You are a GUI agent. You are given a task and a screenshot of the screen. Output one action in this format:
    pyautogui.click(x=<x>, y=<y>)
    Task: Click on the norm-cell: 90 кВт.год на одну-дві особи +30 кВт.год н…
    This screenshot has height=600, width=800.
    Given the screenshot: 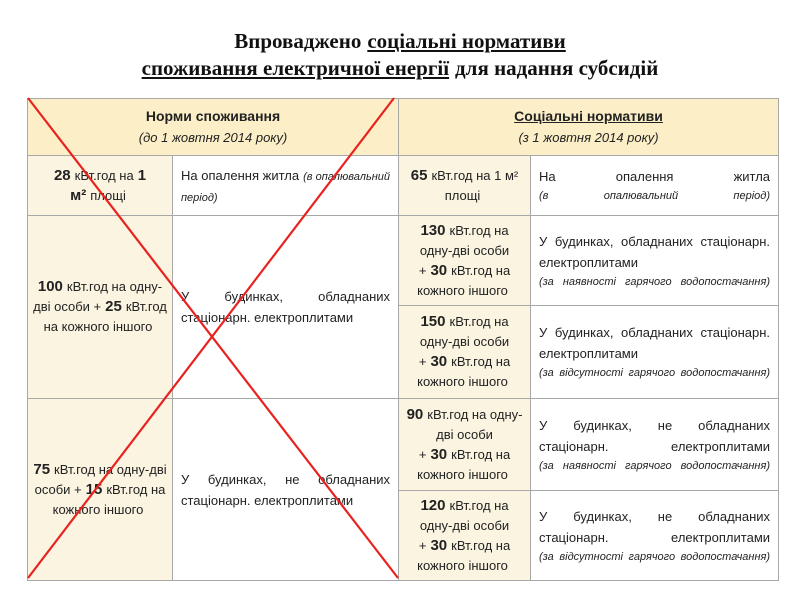 What is the action you would take?
    pyautogui.click(x=465, y=444)
    